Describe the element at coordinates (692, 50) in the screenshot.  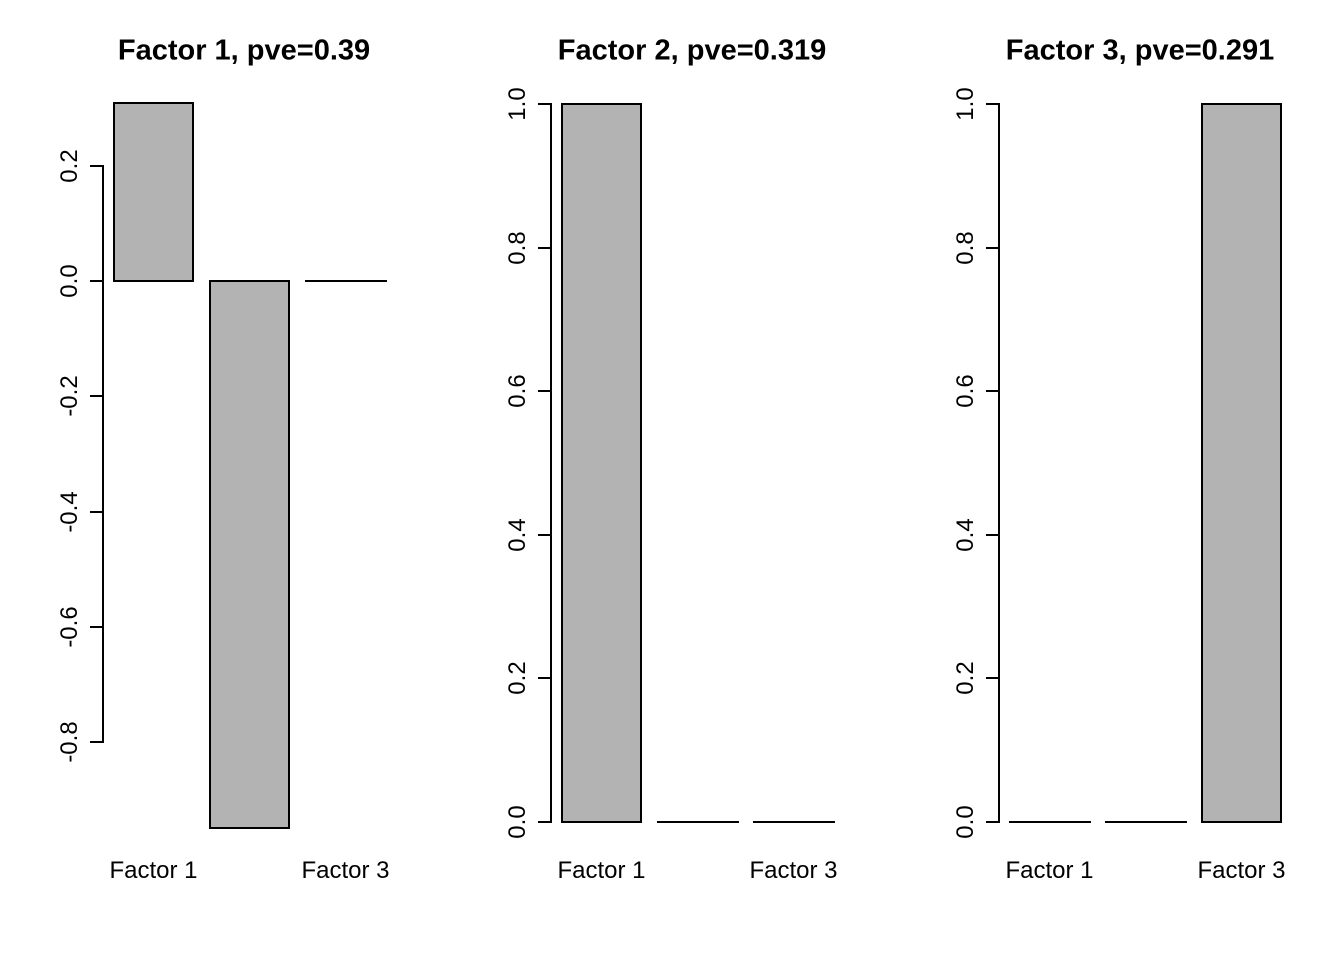
I see `chart-title: Factor 2, pve=0.319` at that location.